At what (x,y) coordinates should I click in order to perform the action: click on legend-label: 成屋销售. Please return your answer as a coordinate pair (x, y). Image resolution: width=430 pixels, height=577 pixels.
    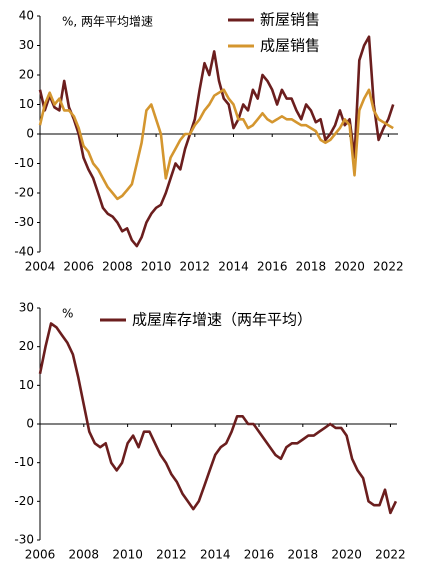
    Looking at the image, I should click on (290, 46).